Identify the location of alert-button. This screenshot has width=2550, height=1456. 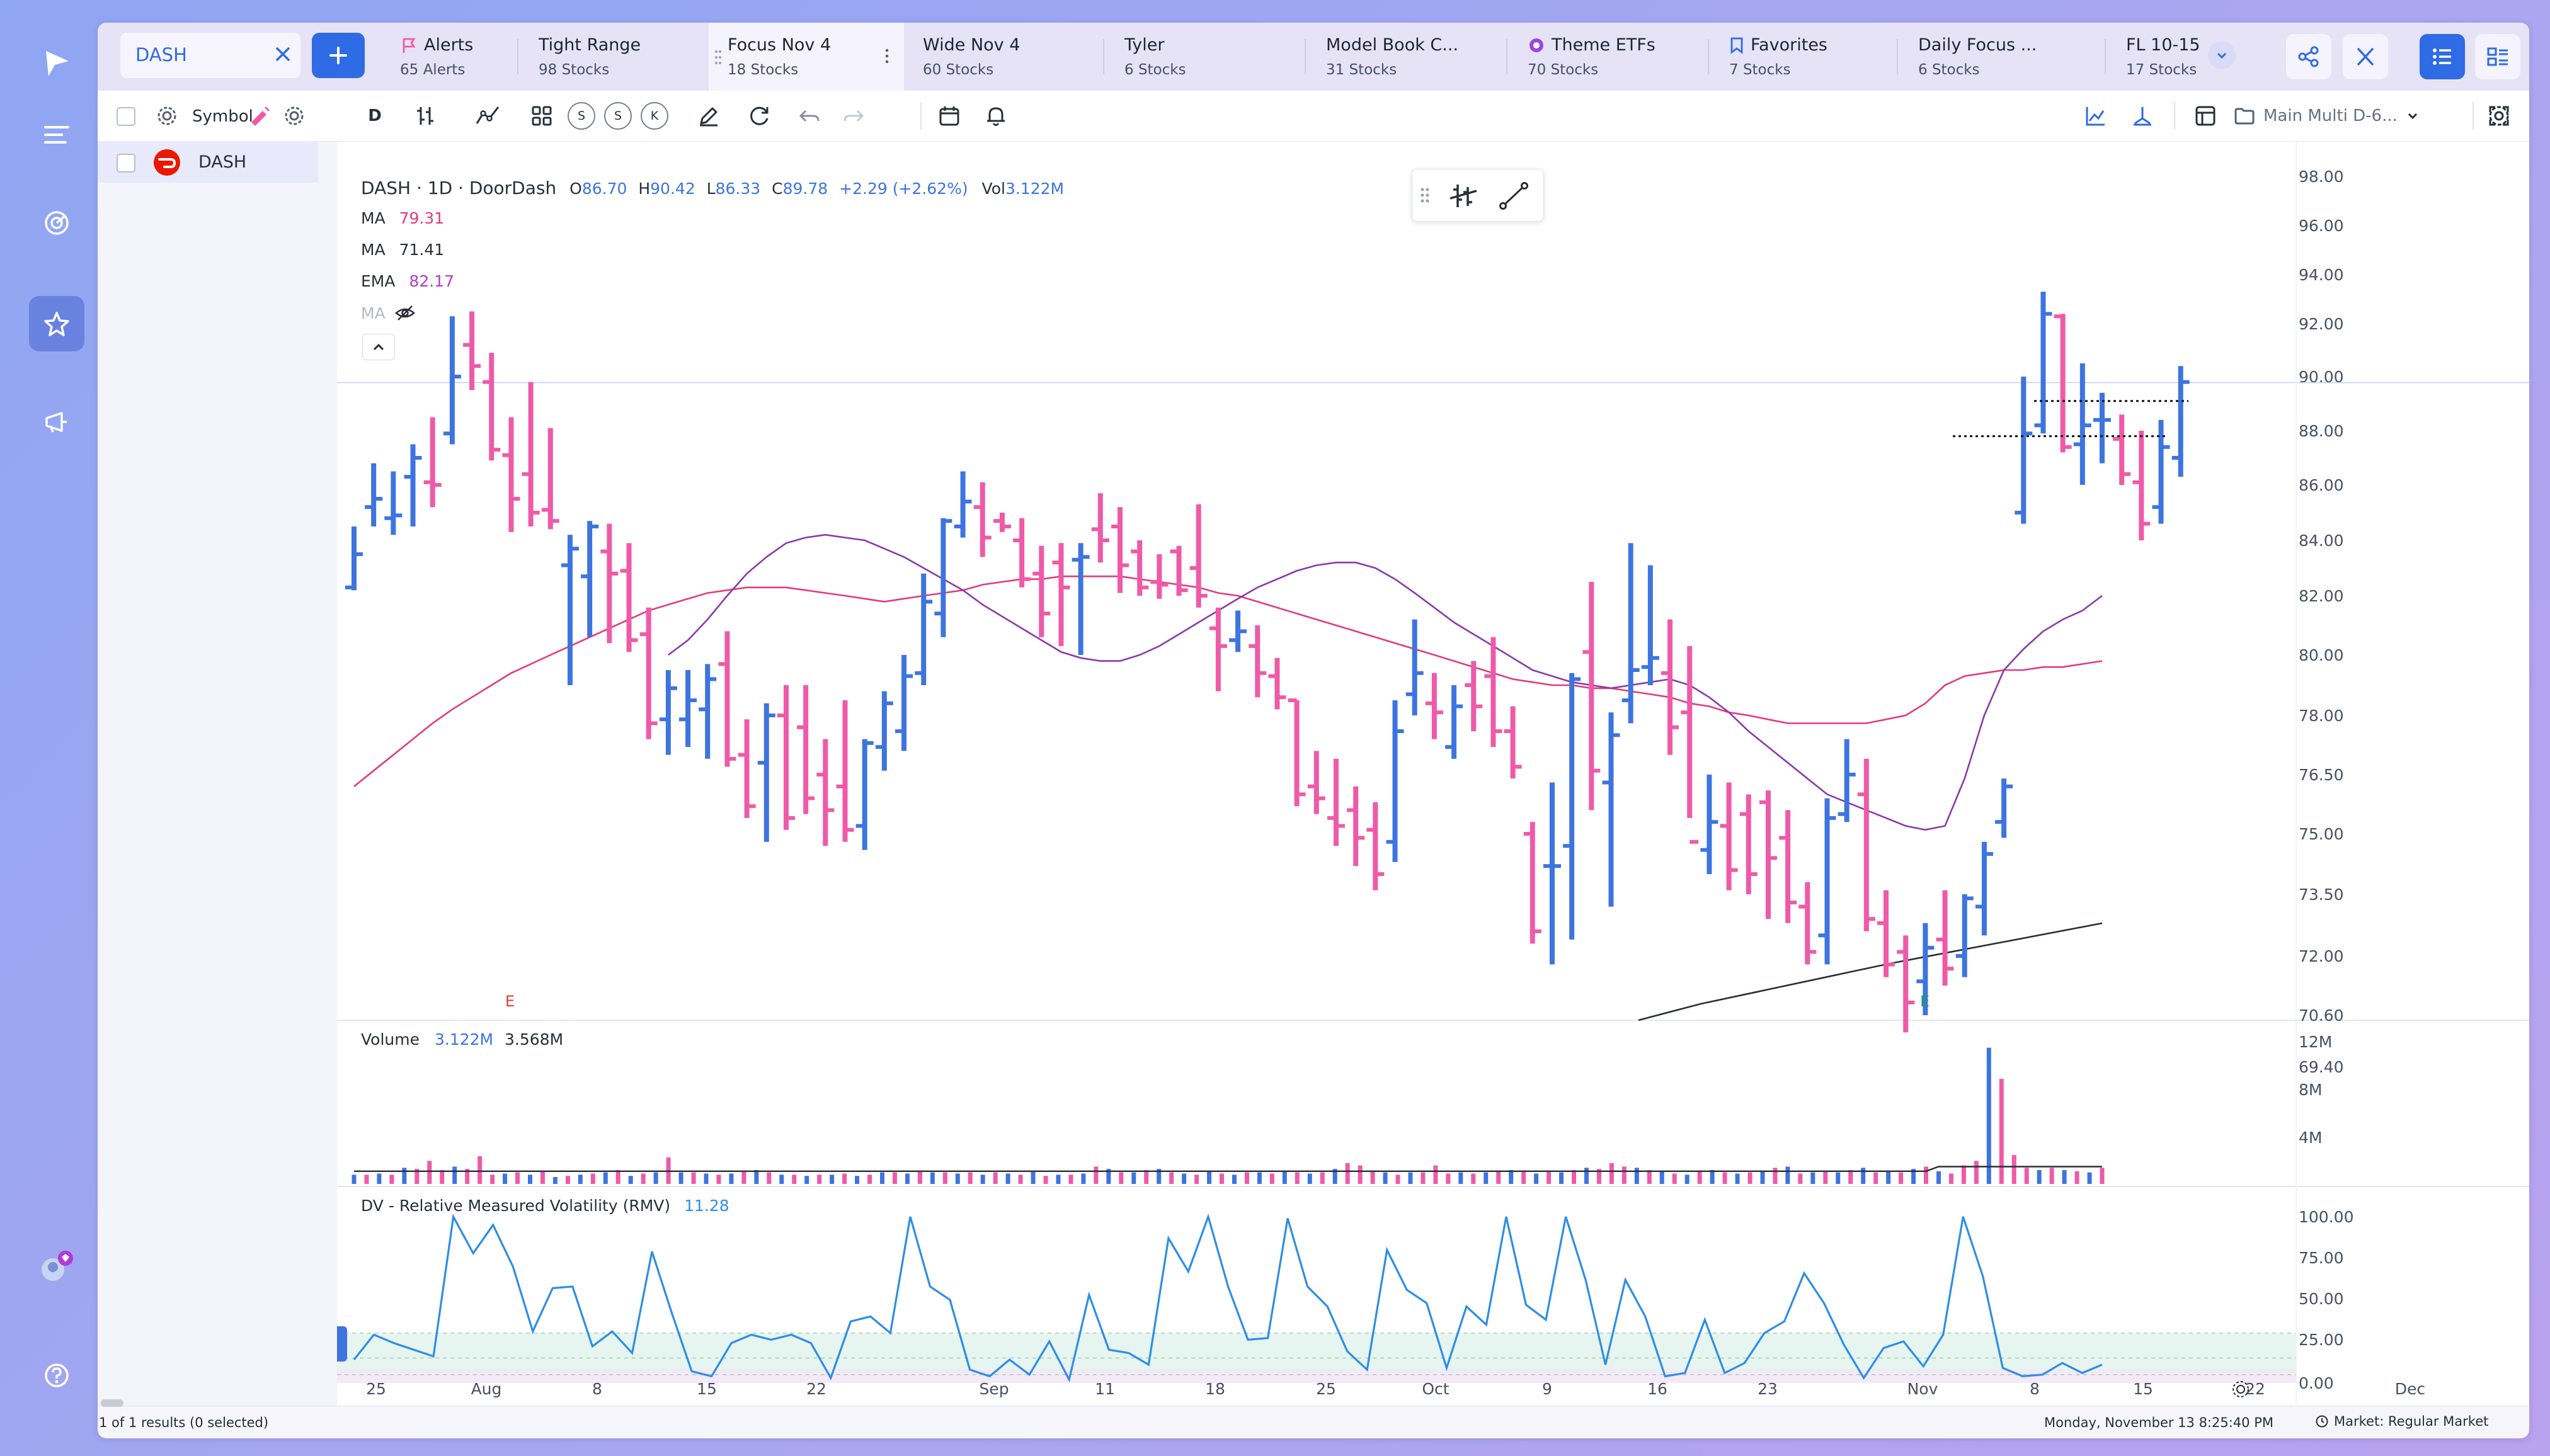
(996, 116).